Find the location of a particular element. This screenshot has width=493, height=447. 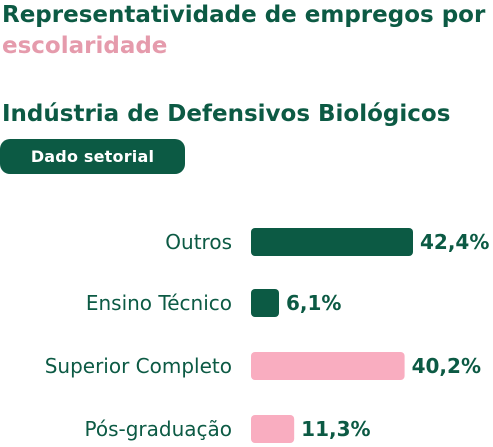

value-label-ensino-tecnico: 6,1% is located at coordinates (313, 303).